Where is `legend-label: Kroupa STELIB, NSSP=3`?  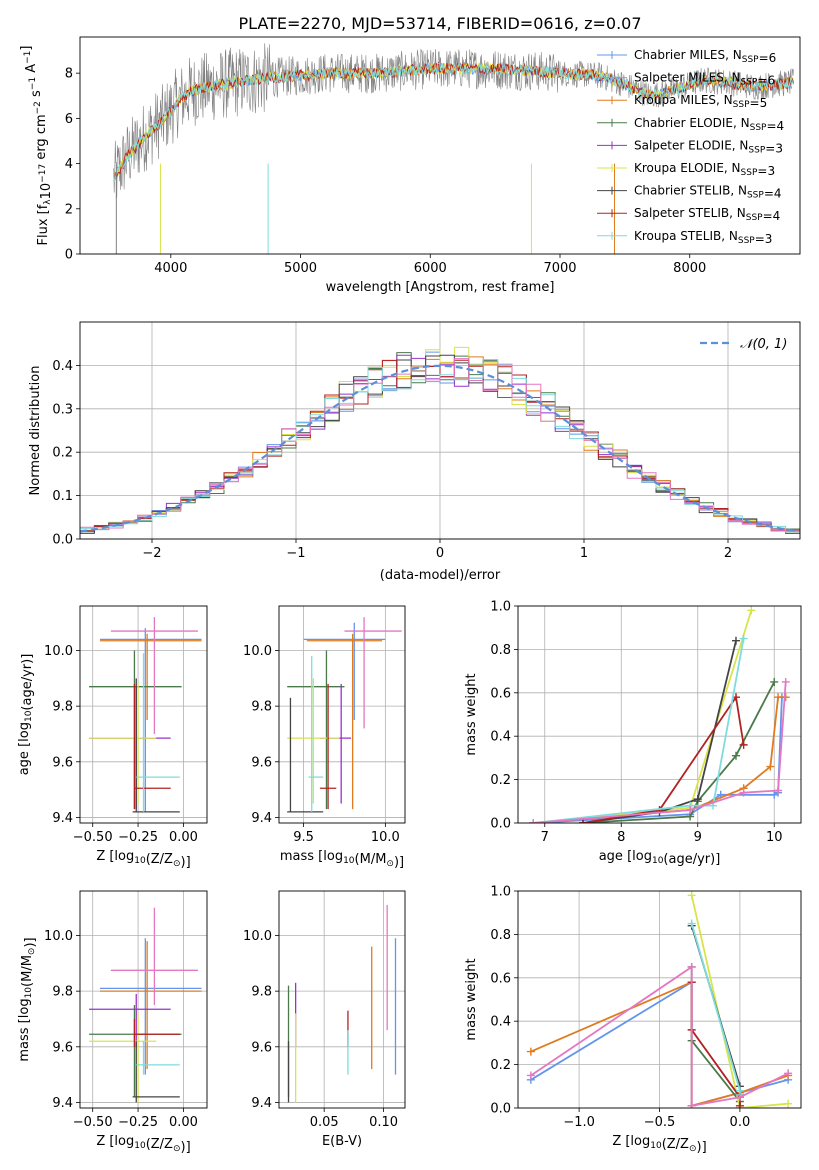 legend-label: Kroupa STELIB, NSSP=3 is located at coordinates (703, 237).